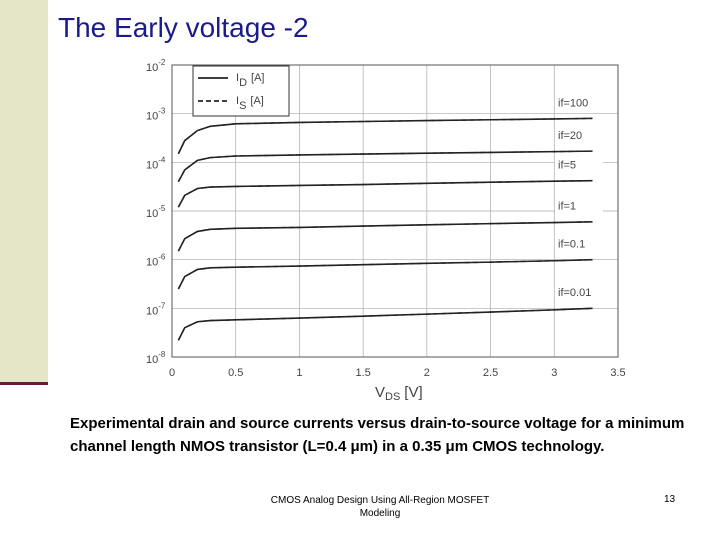  What do you see at coordinates (183, 27) in the screenshot?
I see `slide-title: The Early voltage -2` at bounding box center [183, 27].